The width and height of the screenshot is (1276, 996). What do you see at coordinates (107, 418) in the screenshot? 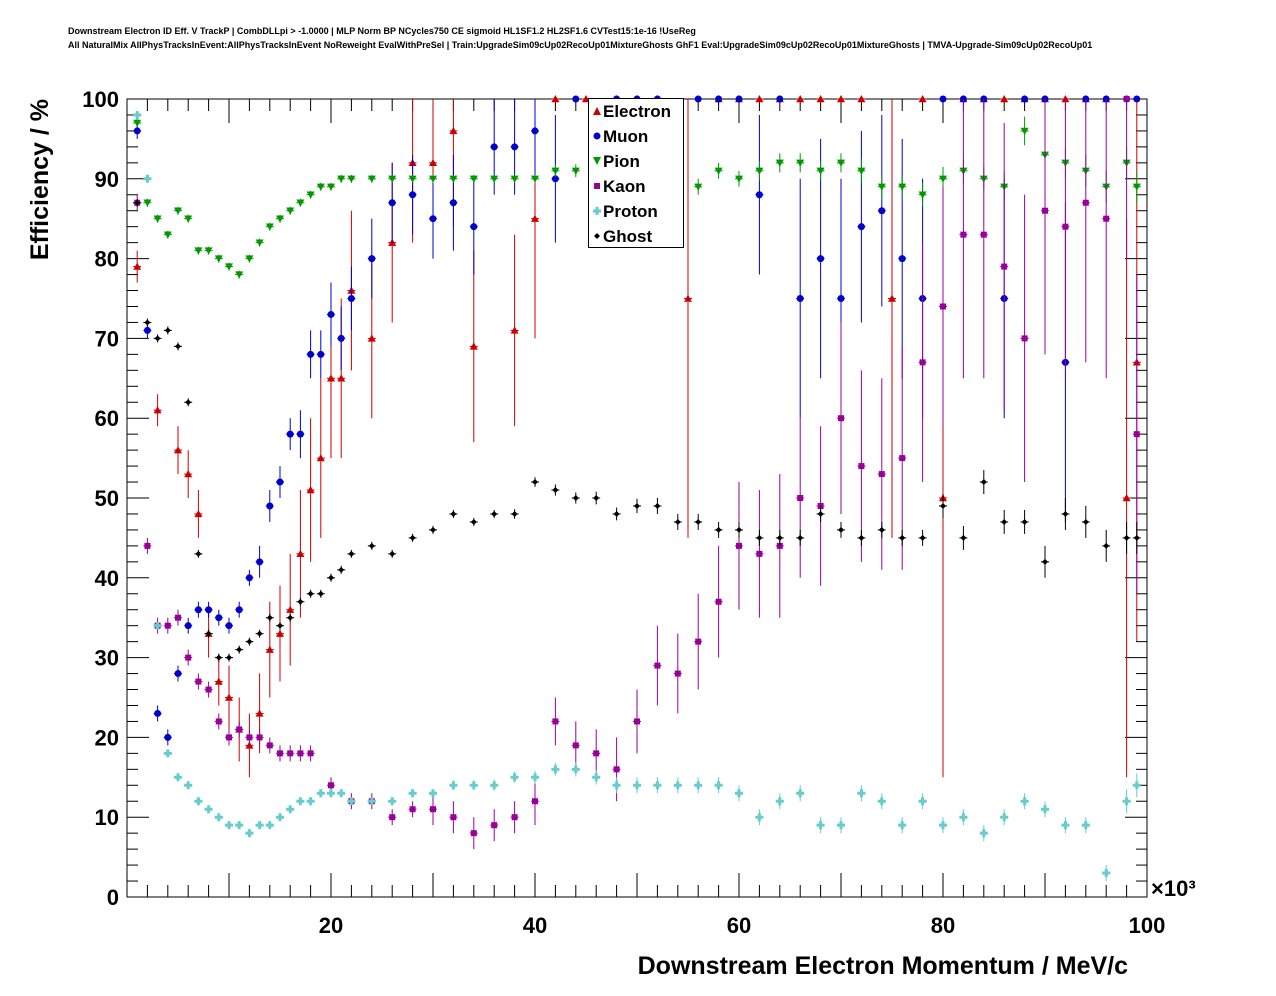
I see `y-tick-label: 60` at bounding box center [107, 418].